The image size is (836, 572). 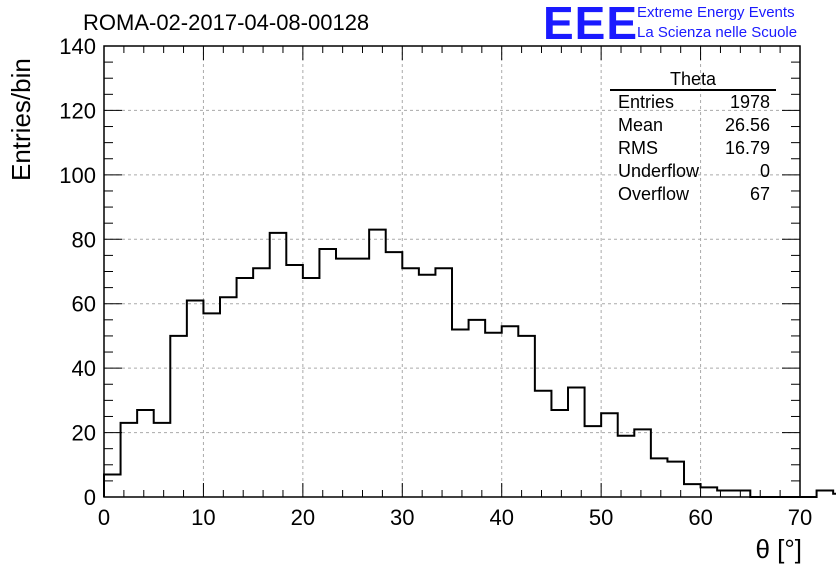 What do you see at coordinates (693, 148) in the screenshot?
I see `stats-row: RMS 16.79` at bounding box center [693, 148].